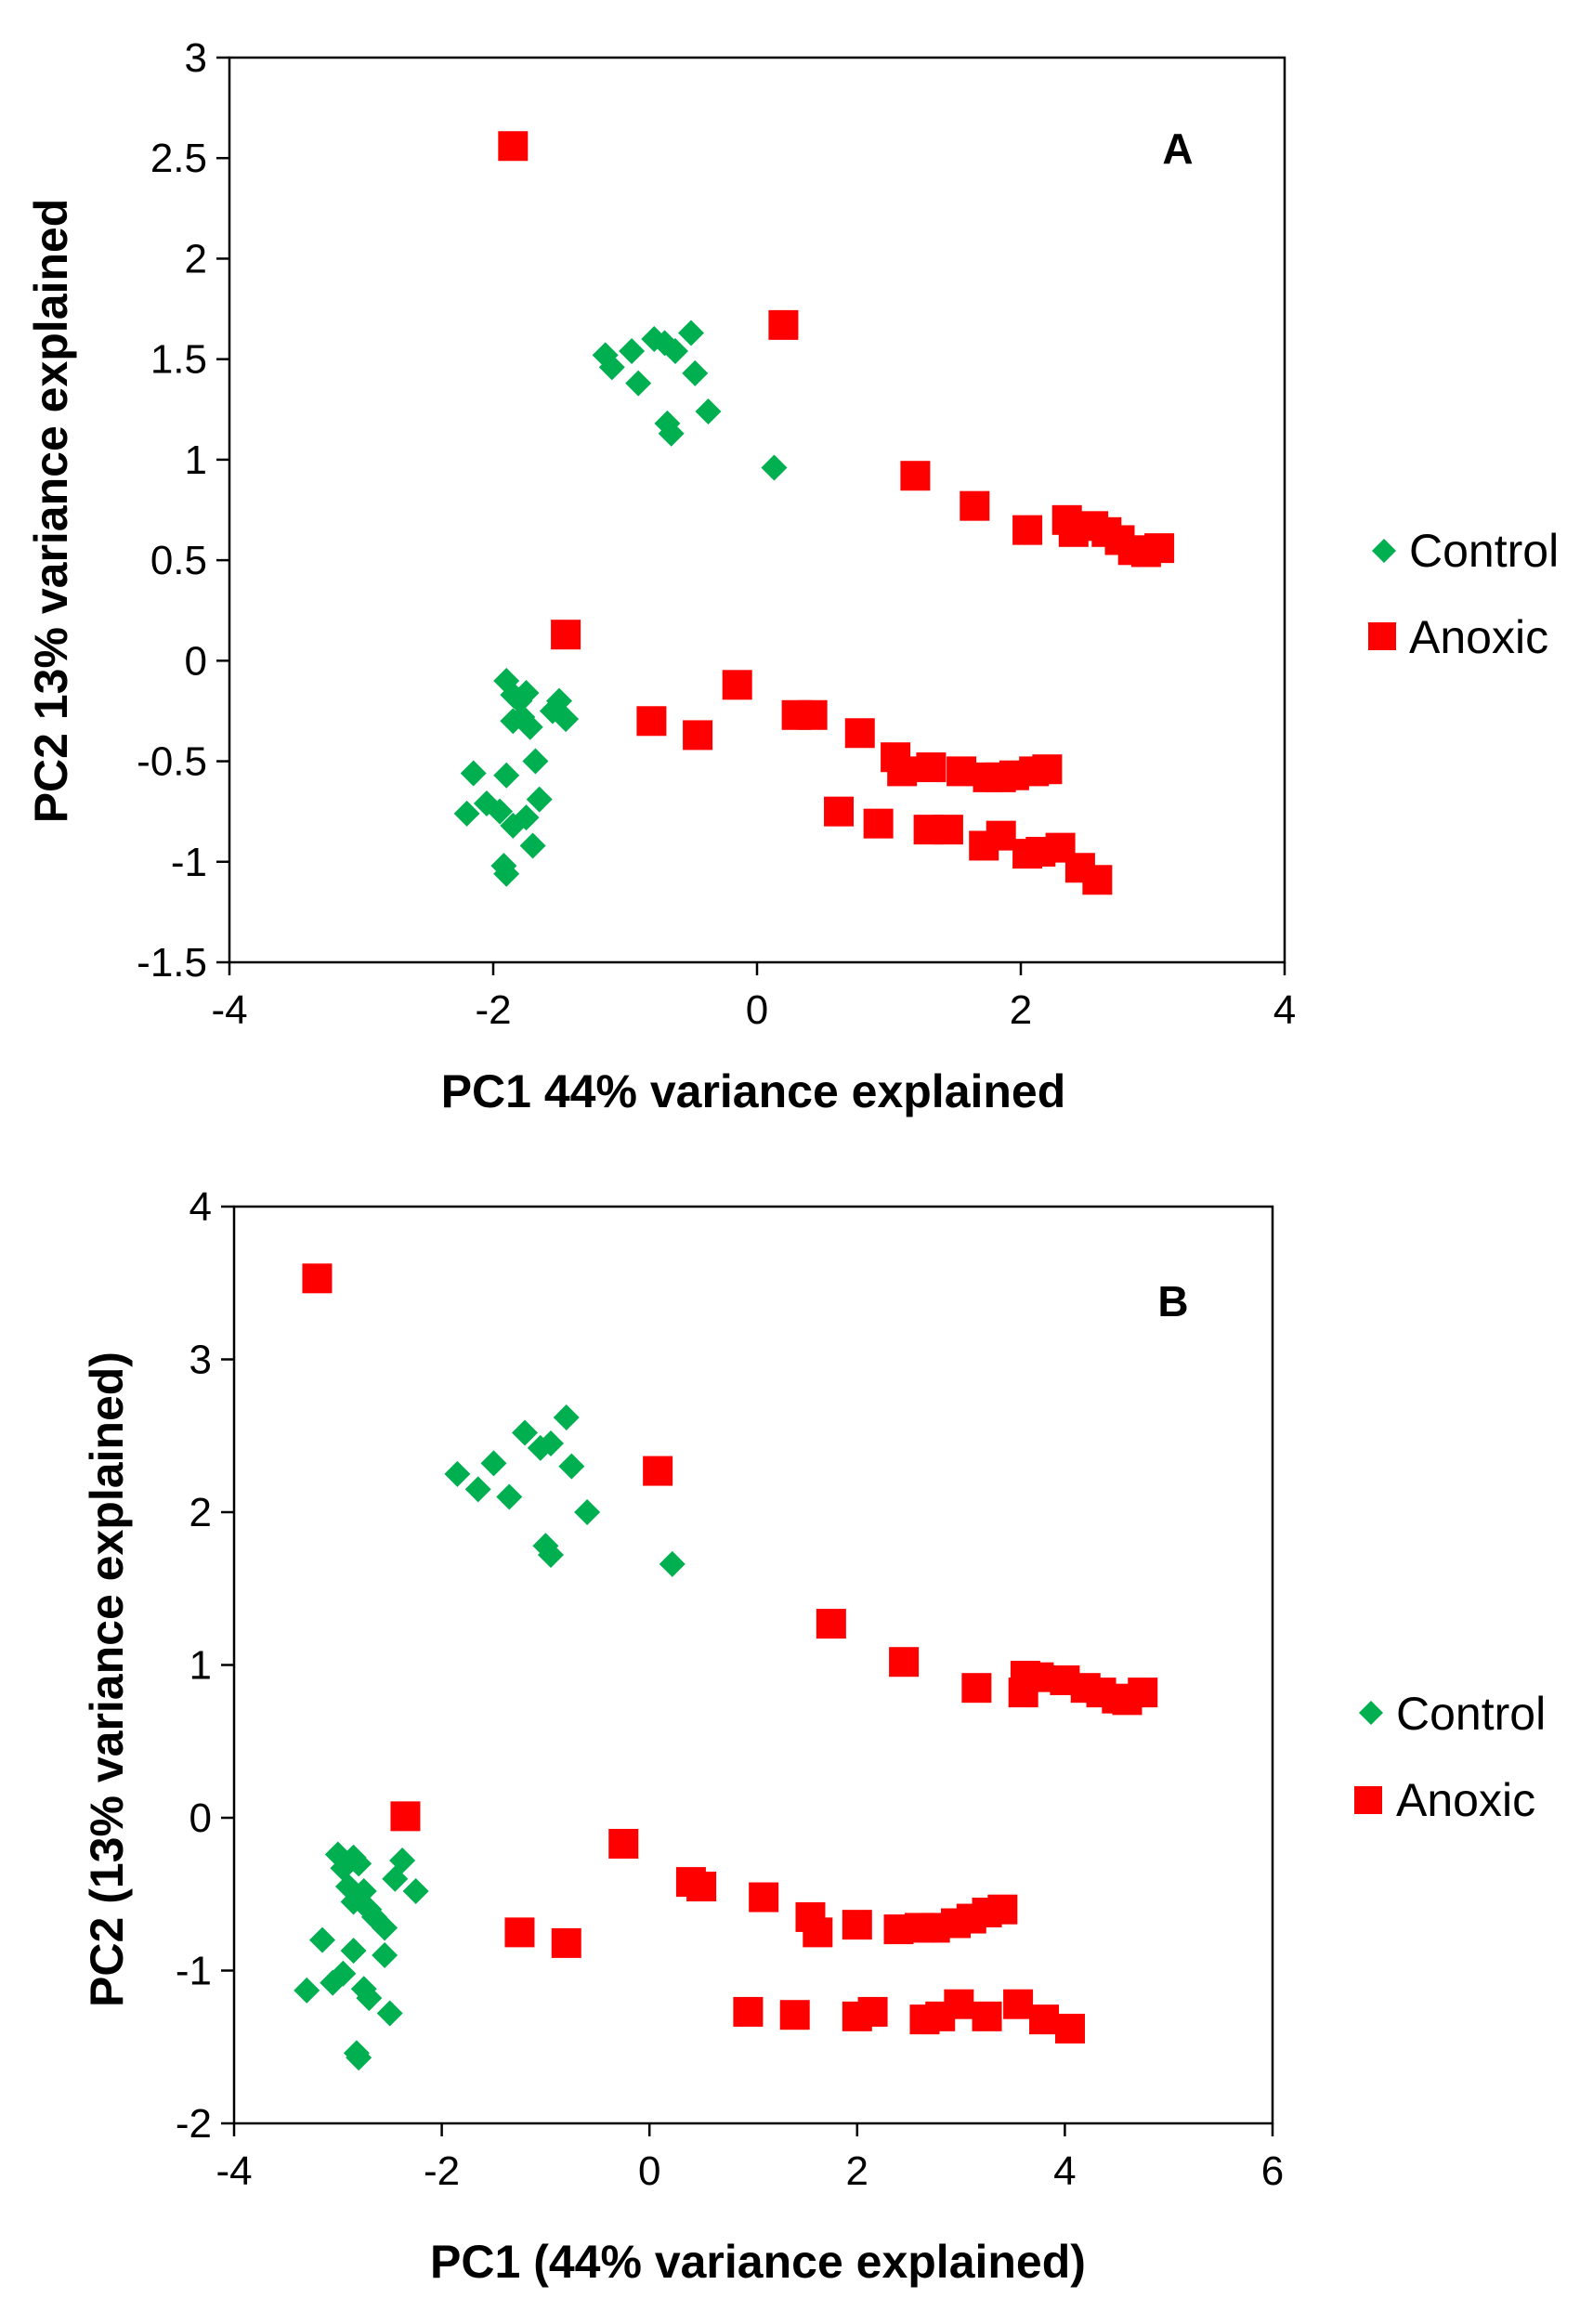 This screenshot has height=2324, width=1593. What do you see at coordinates (233, 2171) in the screenshot?
I see `panel-b-x-tick-label: -4` at bounding box center [233, 2171].